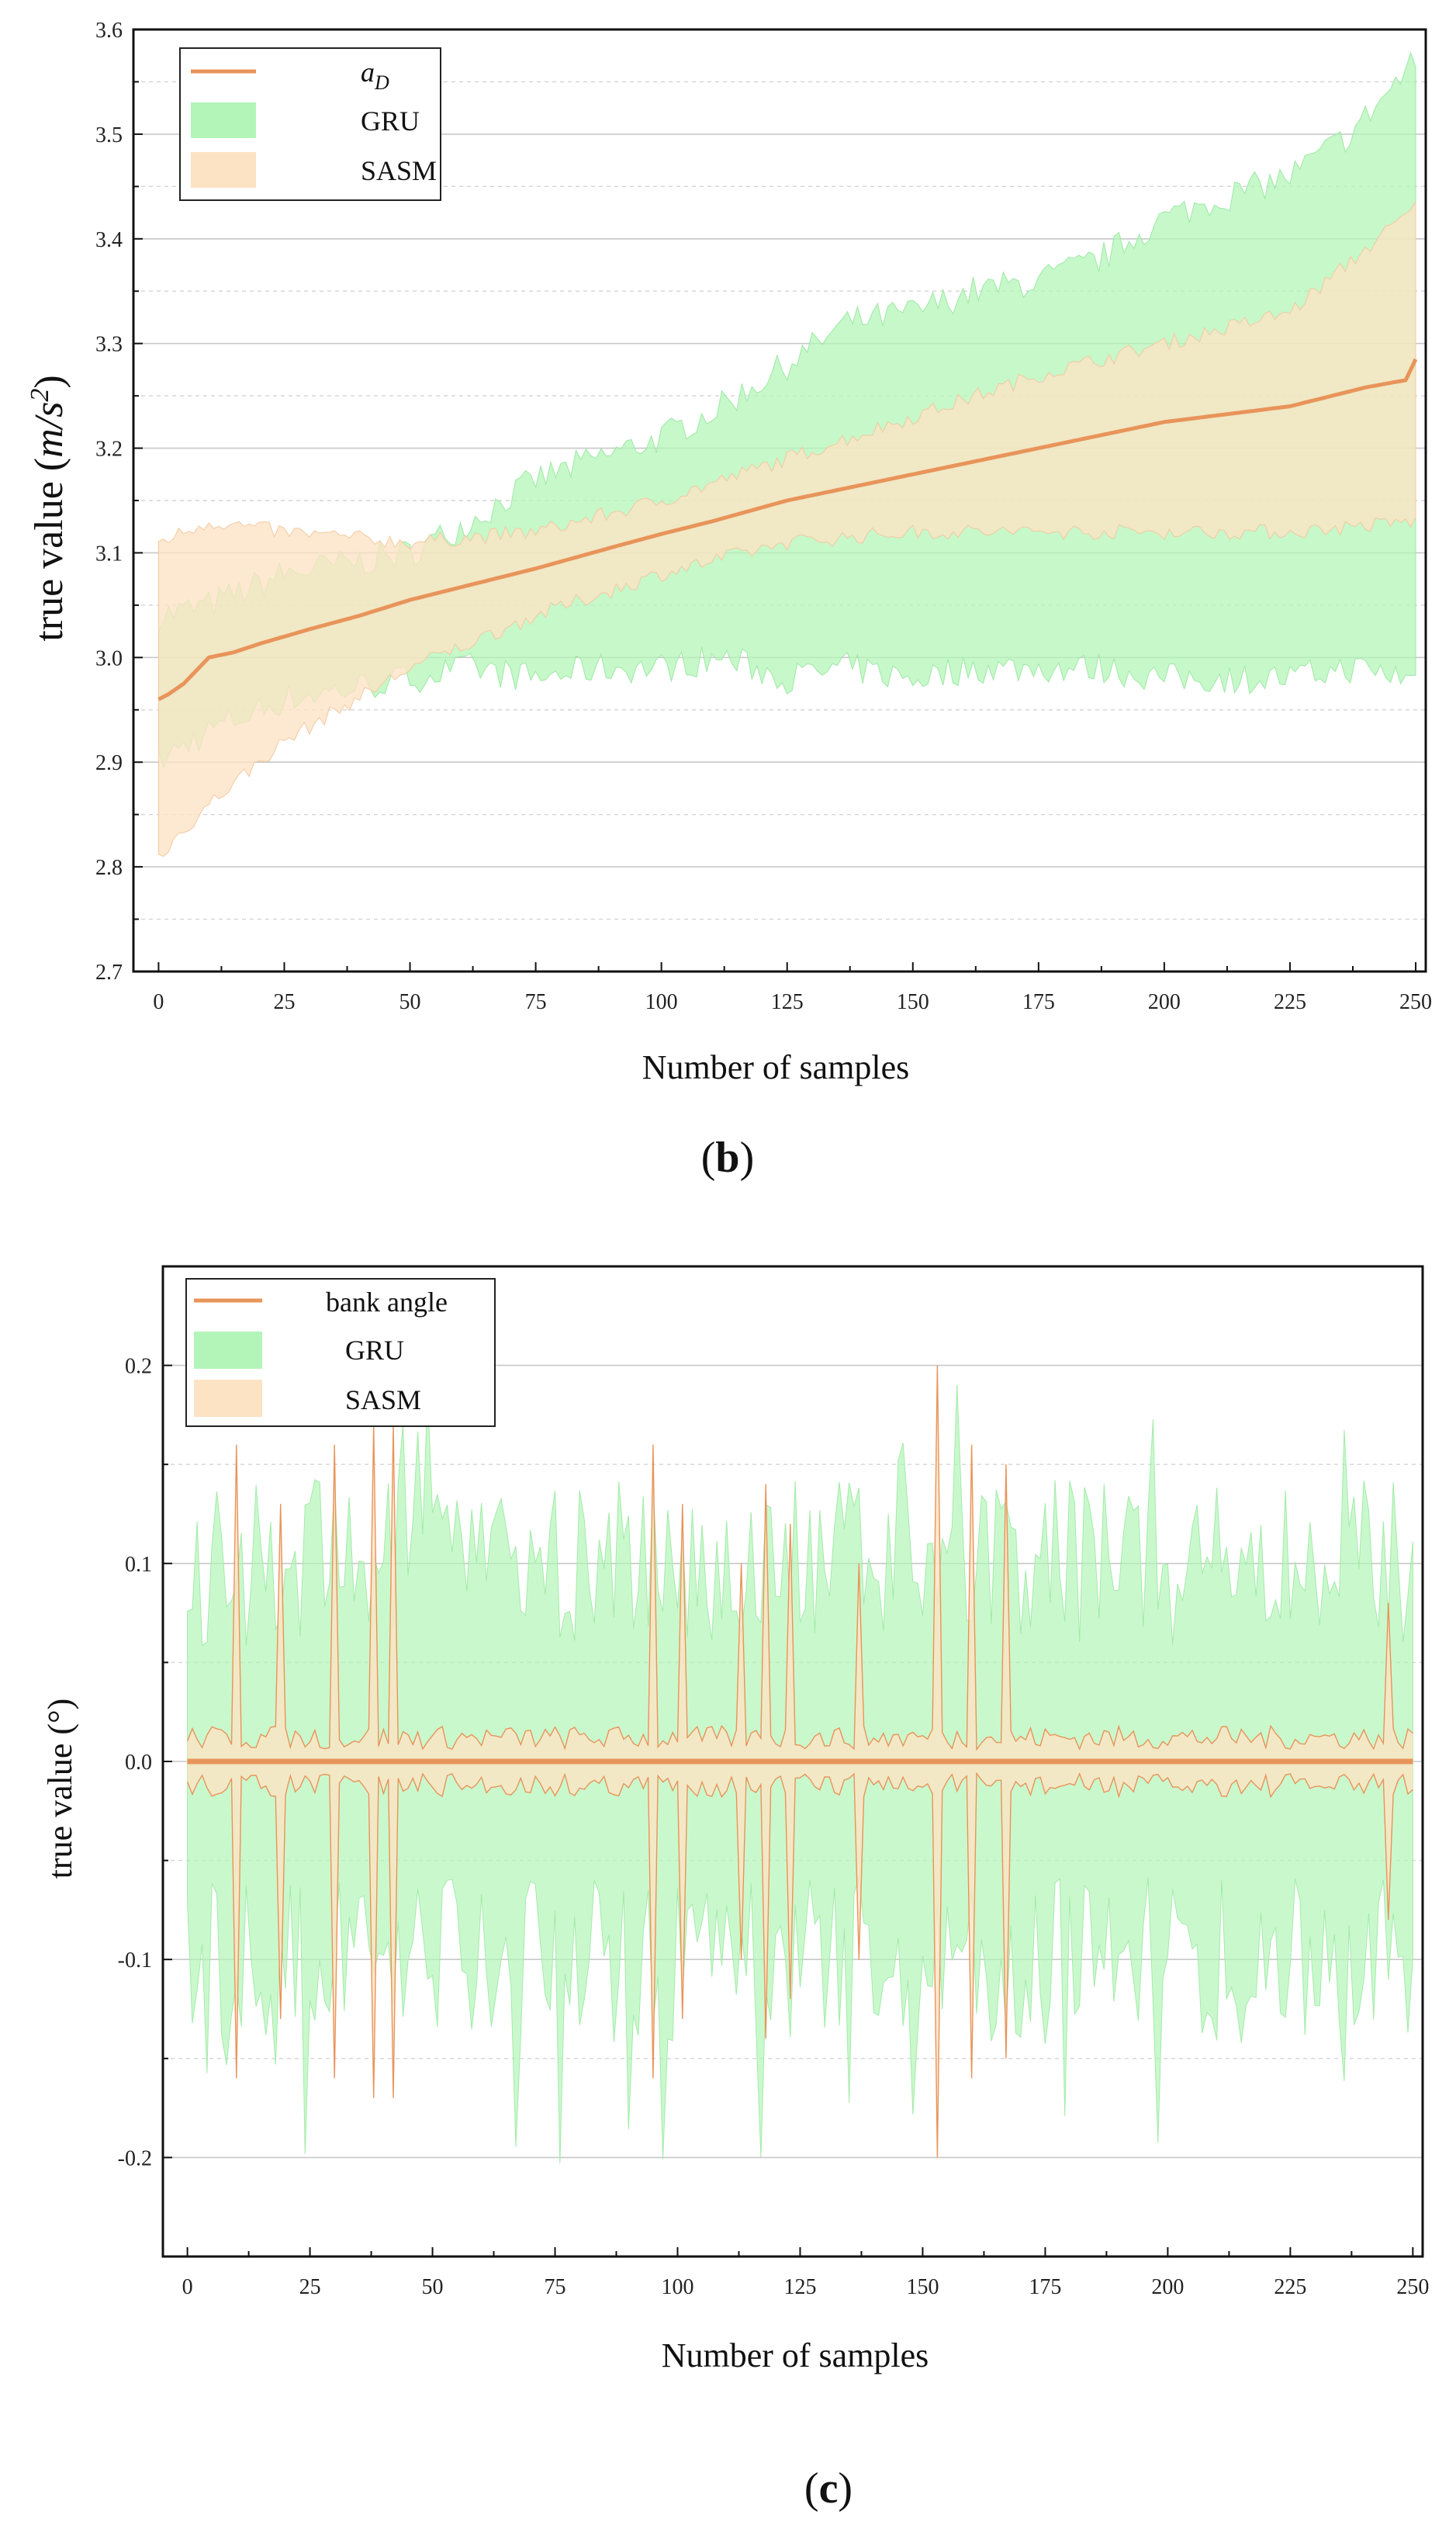  I want to click on y-axis-label: true value (m/s2), so click(48, 508).